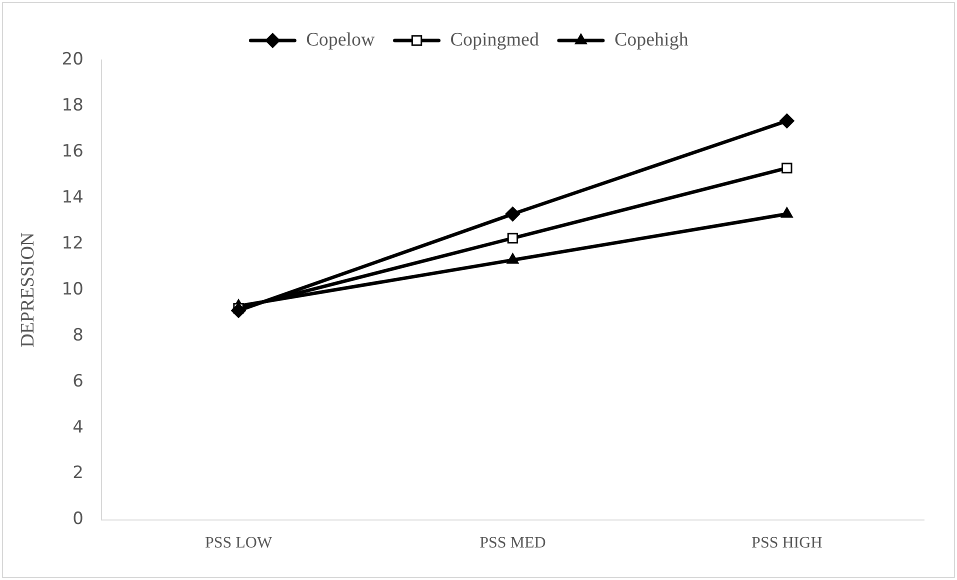 The width and height of the screenshot is (957, 580). What do you see at coordinates (73, 289) in the screenshot?
I see `y-tick-label: 10` at bounding box center [73, 289].